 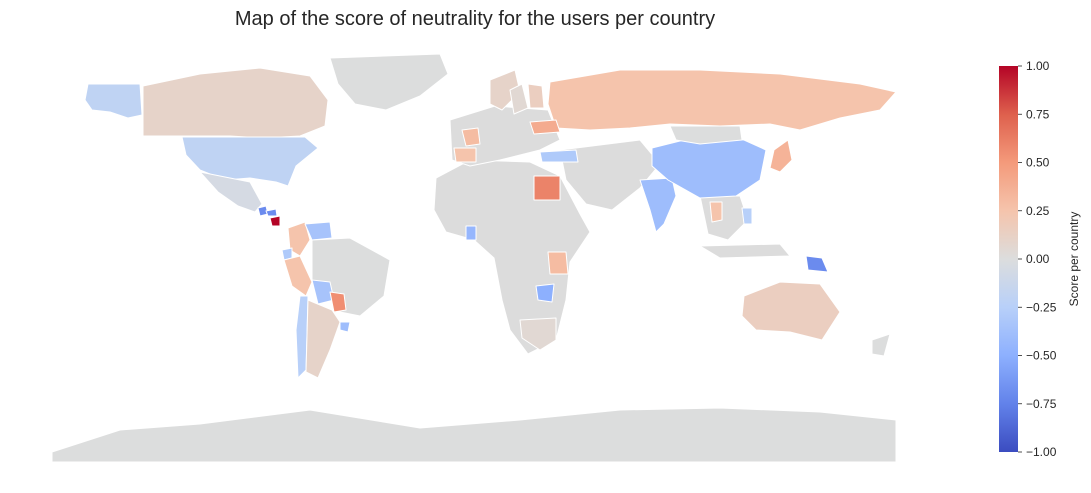 What do you see at coordinates (471, 137) in the screenshot?
I see `region-france` at bounding box center [471, 137].